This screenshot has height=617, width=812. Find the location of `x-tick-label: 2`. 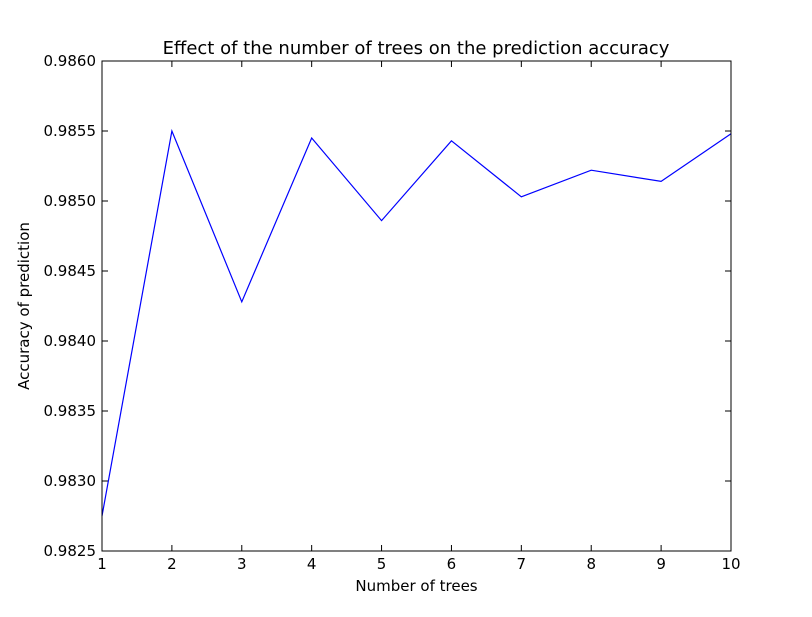

x-tick-label: 2 is located at coordinates (172, 564).